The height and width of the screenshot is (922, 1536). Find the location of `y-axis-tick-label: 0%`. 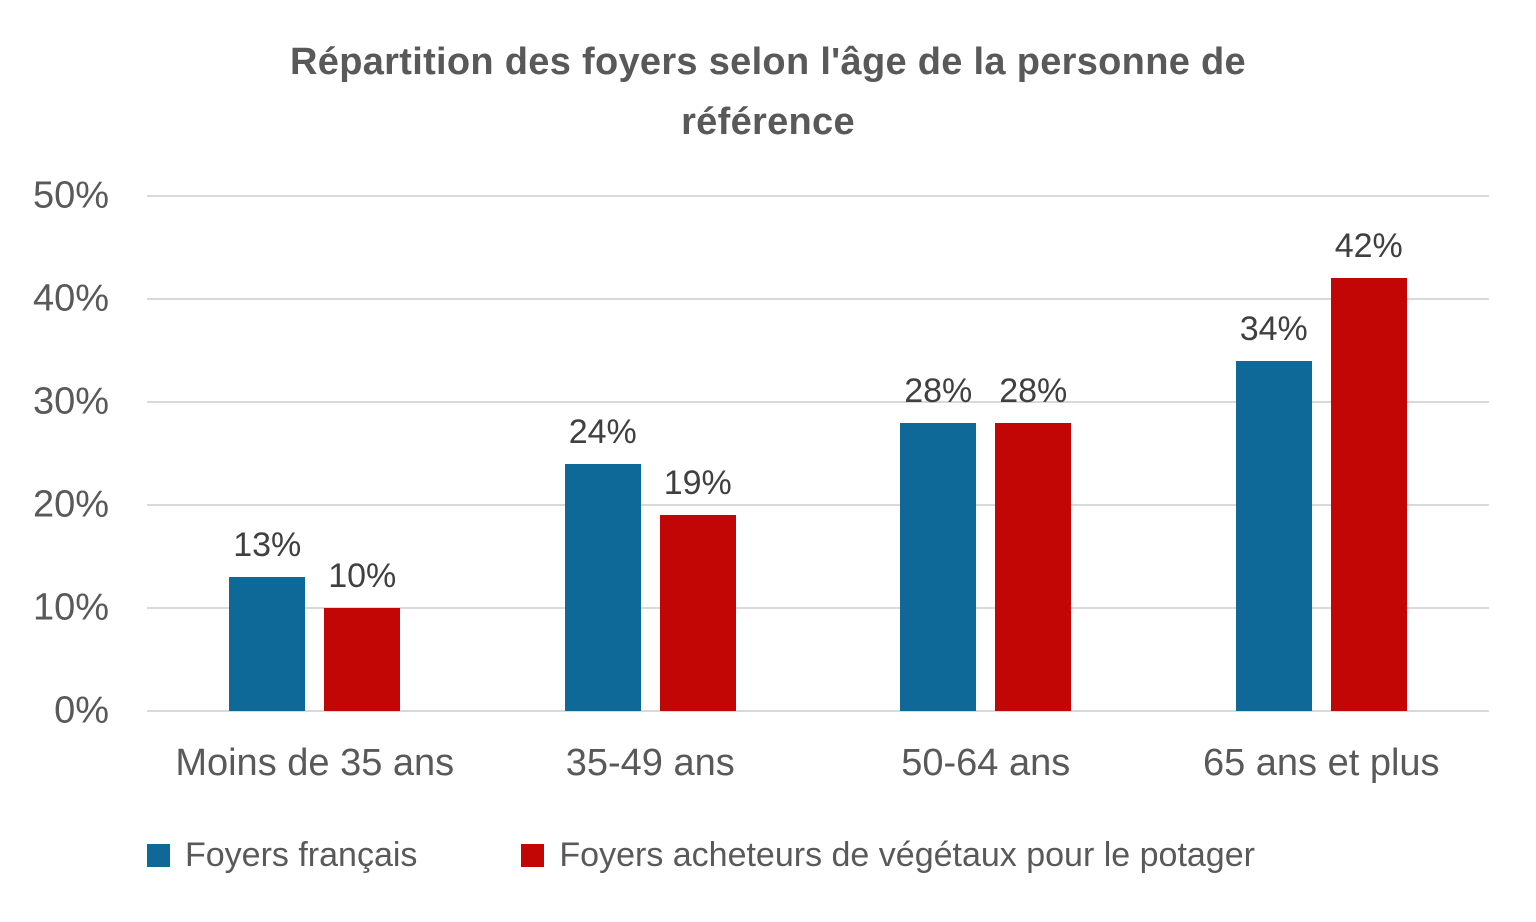

y-axis-tick-label: 0% is located at coordinates (81, 710).